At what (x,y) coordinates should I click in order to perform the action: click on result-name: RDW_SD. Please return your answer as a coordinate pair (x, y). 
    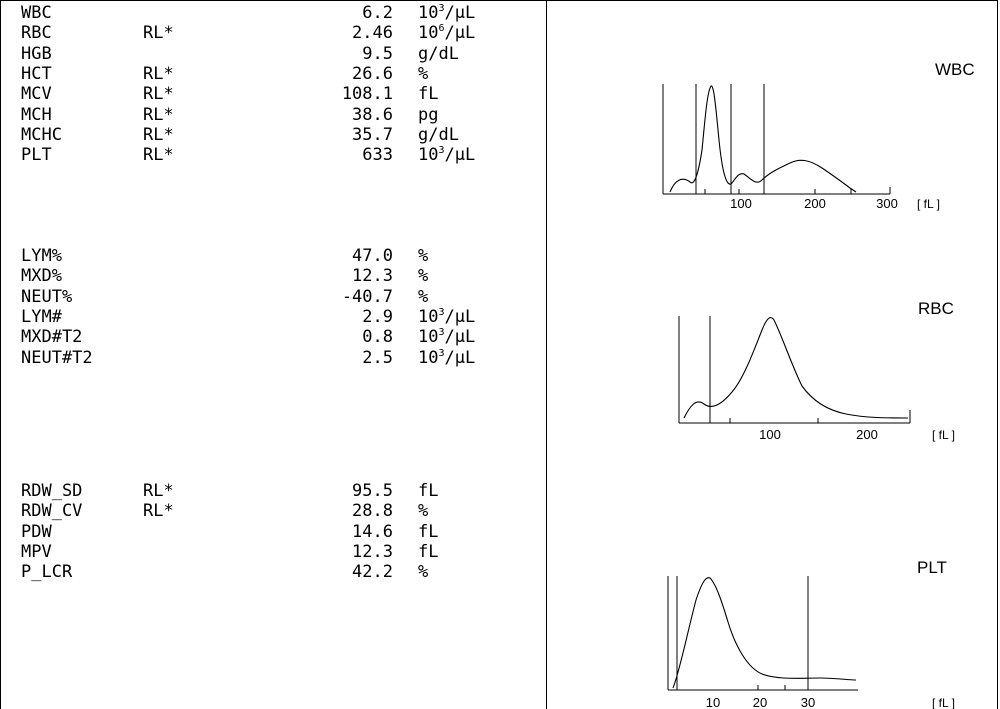
    Looking at the image, I should click on (52, 491).